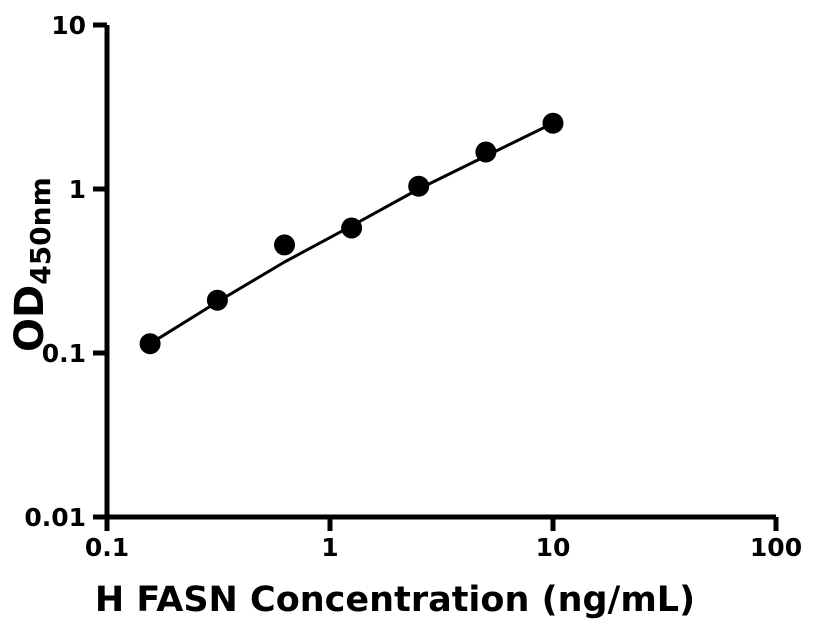  I want to click on y-axis-title-main: OD, so click(30, 318).